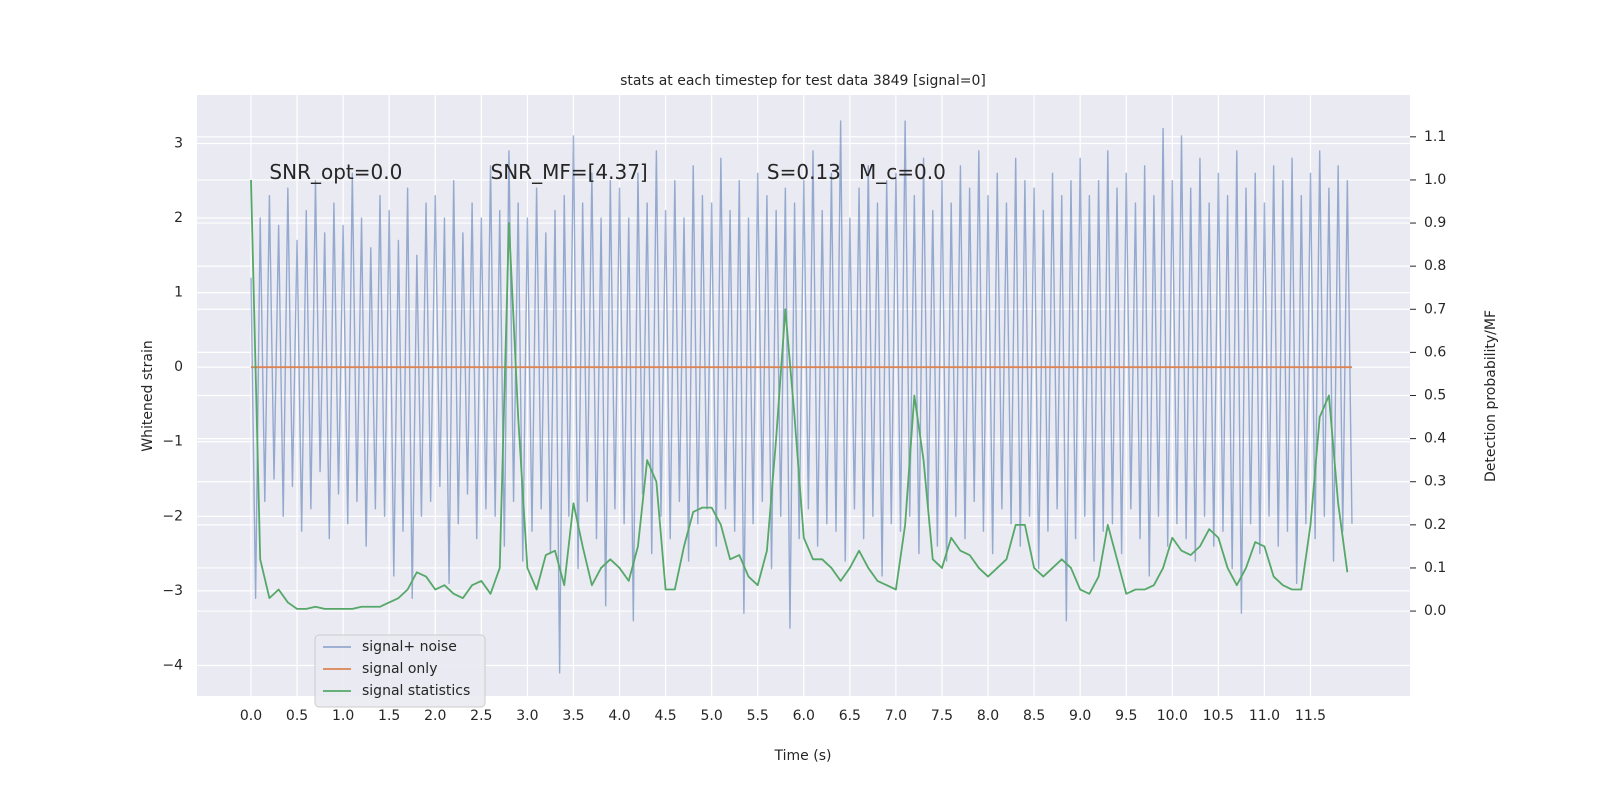 This screenshot has width=1600, height=800. What do you see at coordinates (1435, 352) in the screenshot?
I see `y2-tick-label: 0.6` at bounding box center [1435, 352].